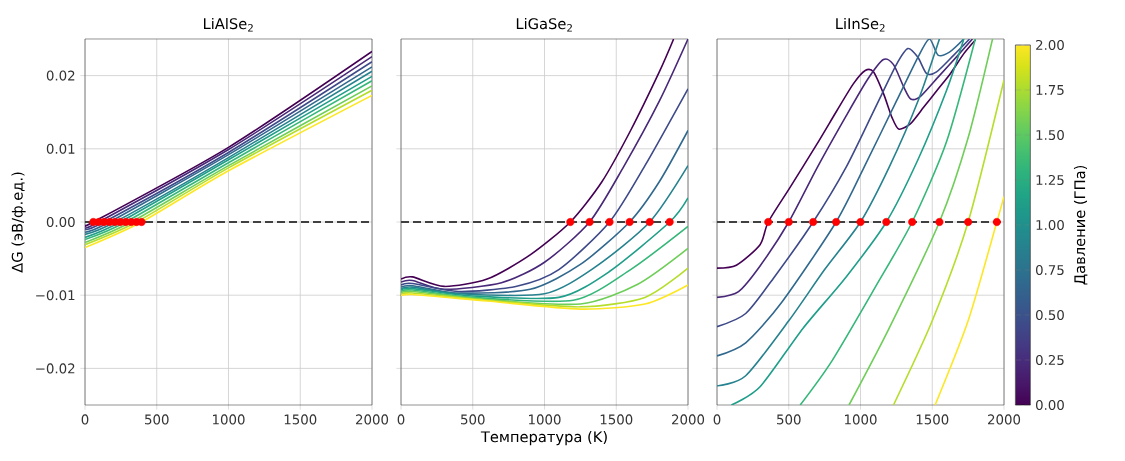 This screenshot has width=1125, height=461. What do you see at coordinates (1049, 315) in the screenshot?
I see `color-bar-label: 0.50` at bounding box center [1049, 315].